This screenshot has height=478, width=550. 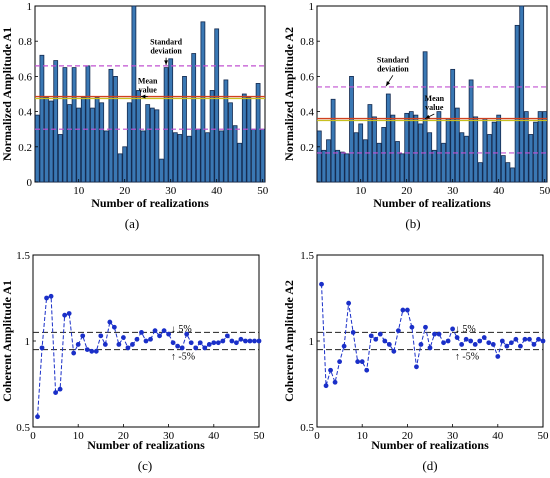 I want to click on x-tick-label: 10, so click(x=79, y=191).